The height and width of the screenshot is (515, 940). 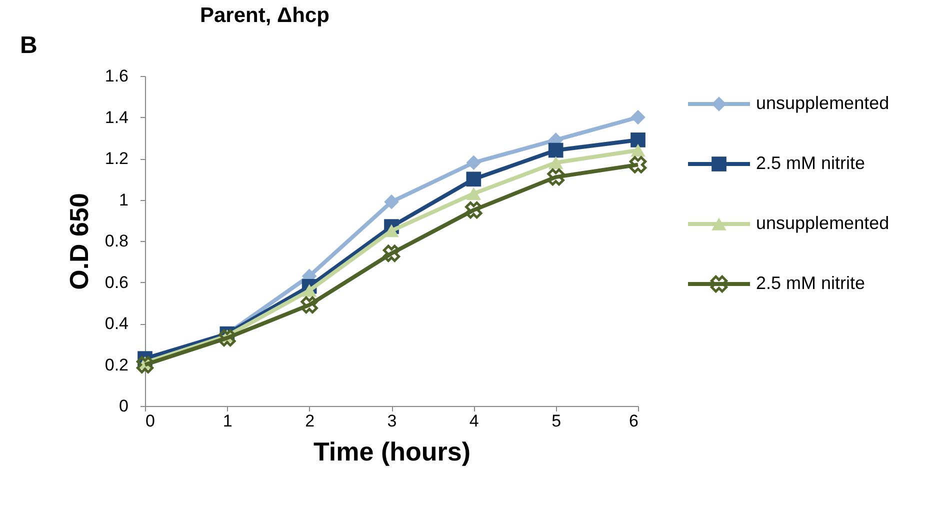 What do you see at coordinates (123, 406) in the screenshot?
I see `y-tick-label: 0` at bounding box center [123, 406].